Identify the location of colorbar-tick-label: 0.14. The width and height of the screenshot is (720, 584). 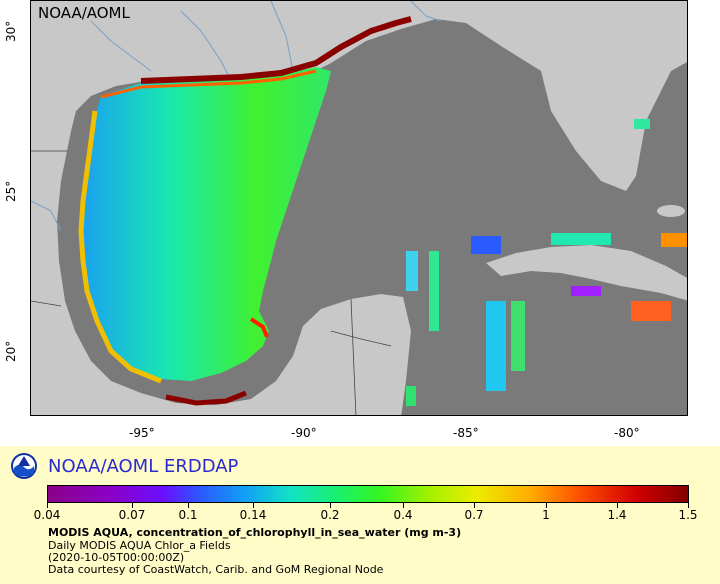
(253, 515).